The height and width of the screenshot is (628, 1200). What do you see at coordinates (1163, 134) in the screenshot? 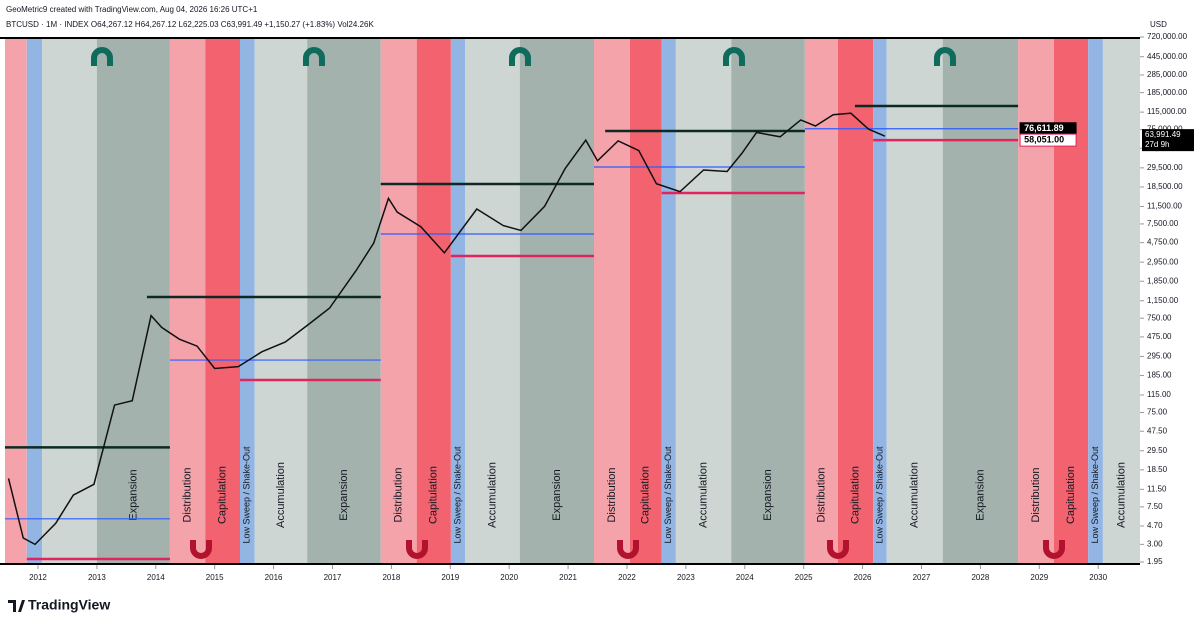
I see `last-price-label: 63,991.49` at bounding box center [1163, 134].